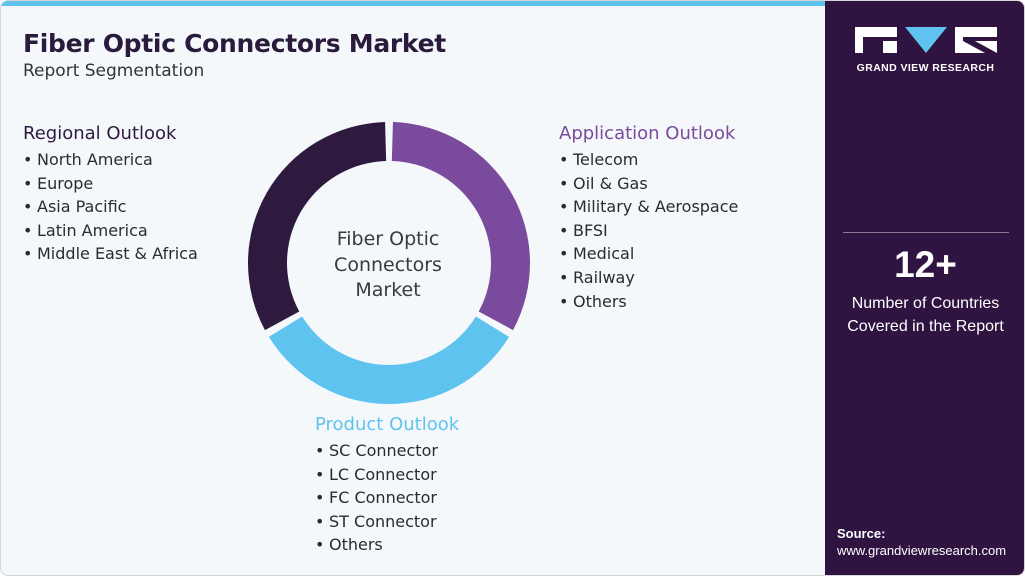 The width and height of the screenshot is (1025, 576). What do you see at coordinates (648, 184) in the screenshot?
I see `list-item: Oil & Gas` at bounding box center [648, 184].